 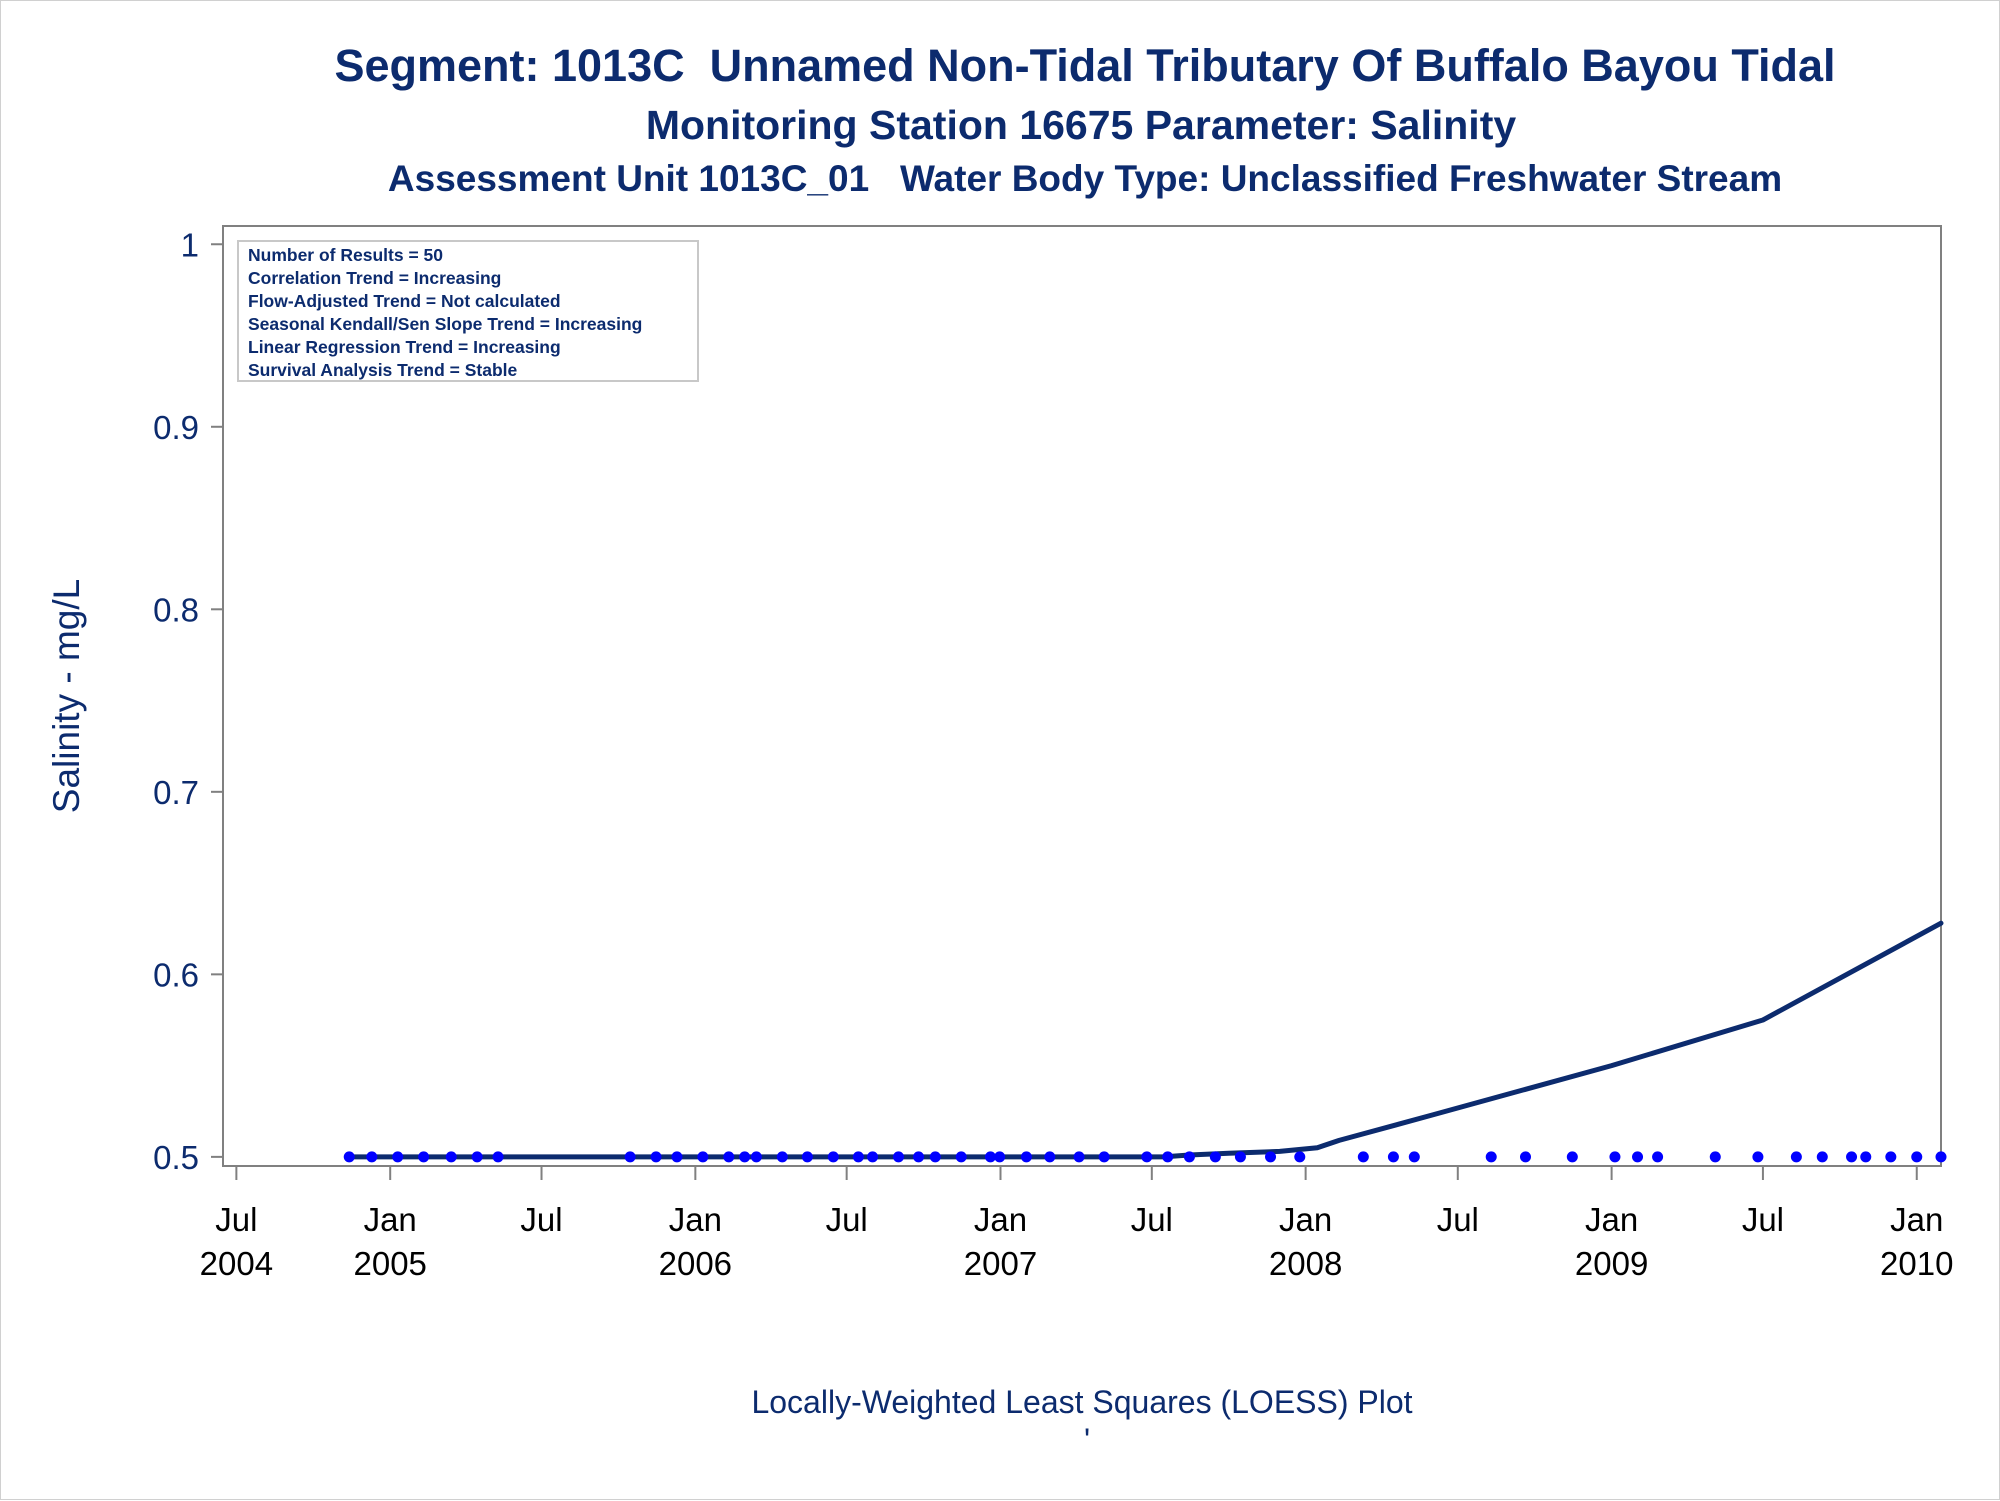 I want to click on y-axis-label: Salinity - mg/L, so click(x=66, y=696).